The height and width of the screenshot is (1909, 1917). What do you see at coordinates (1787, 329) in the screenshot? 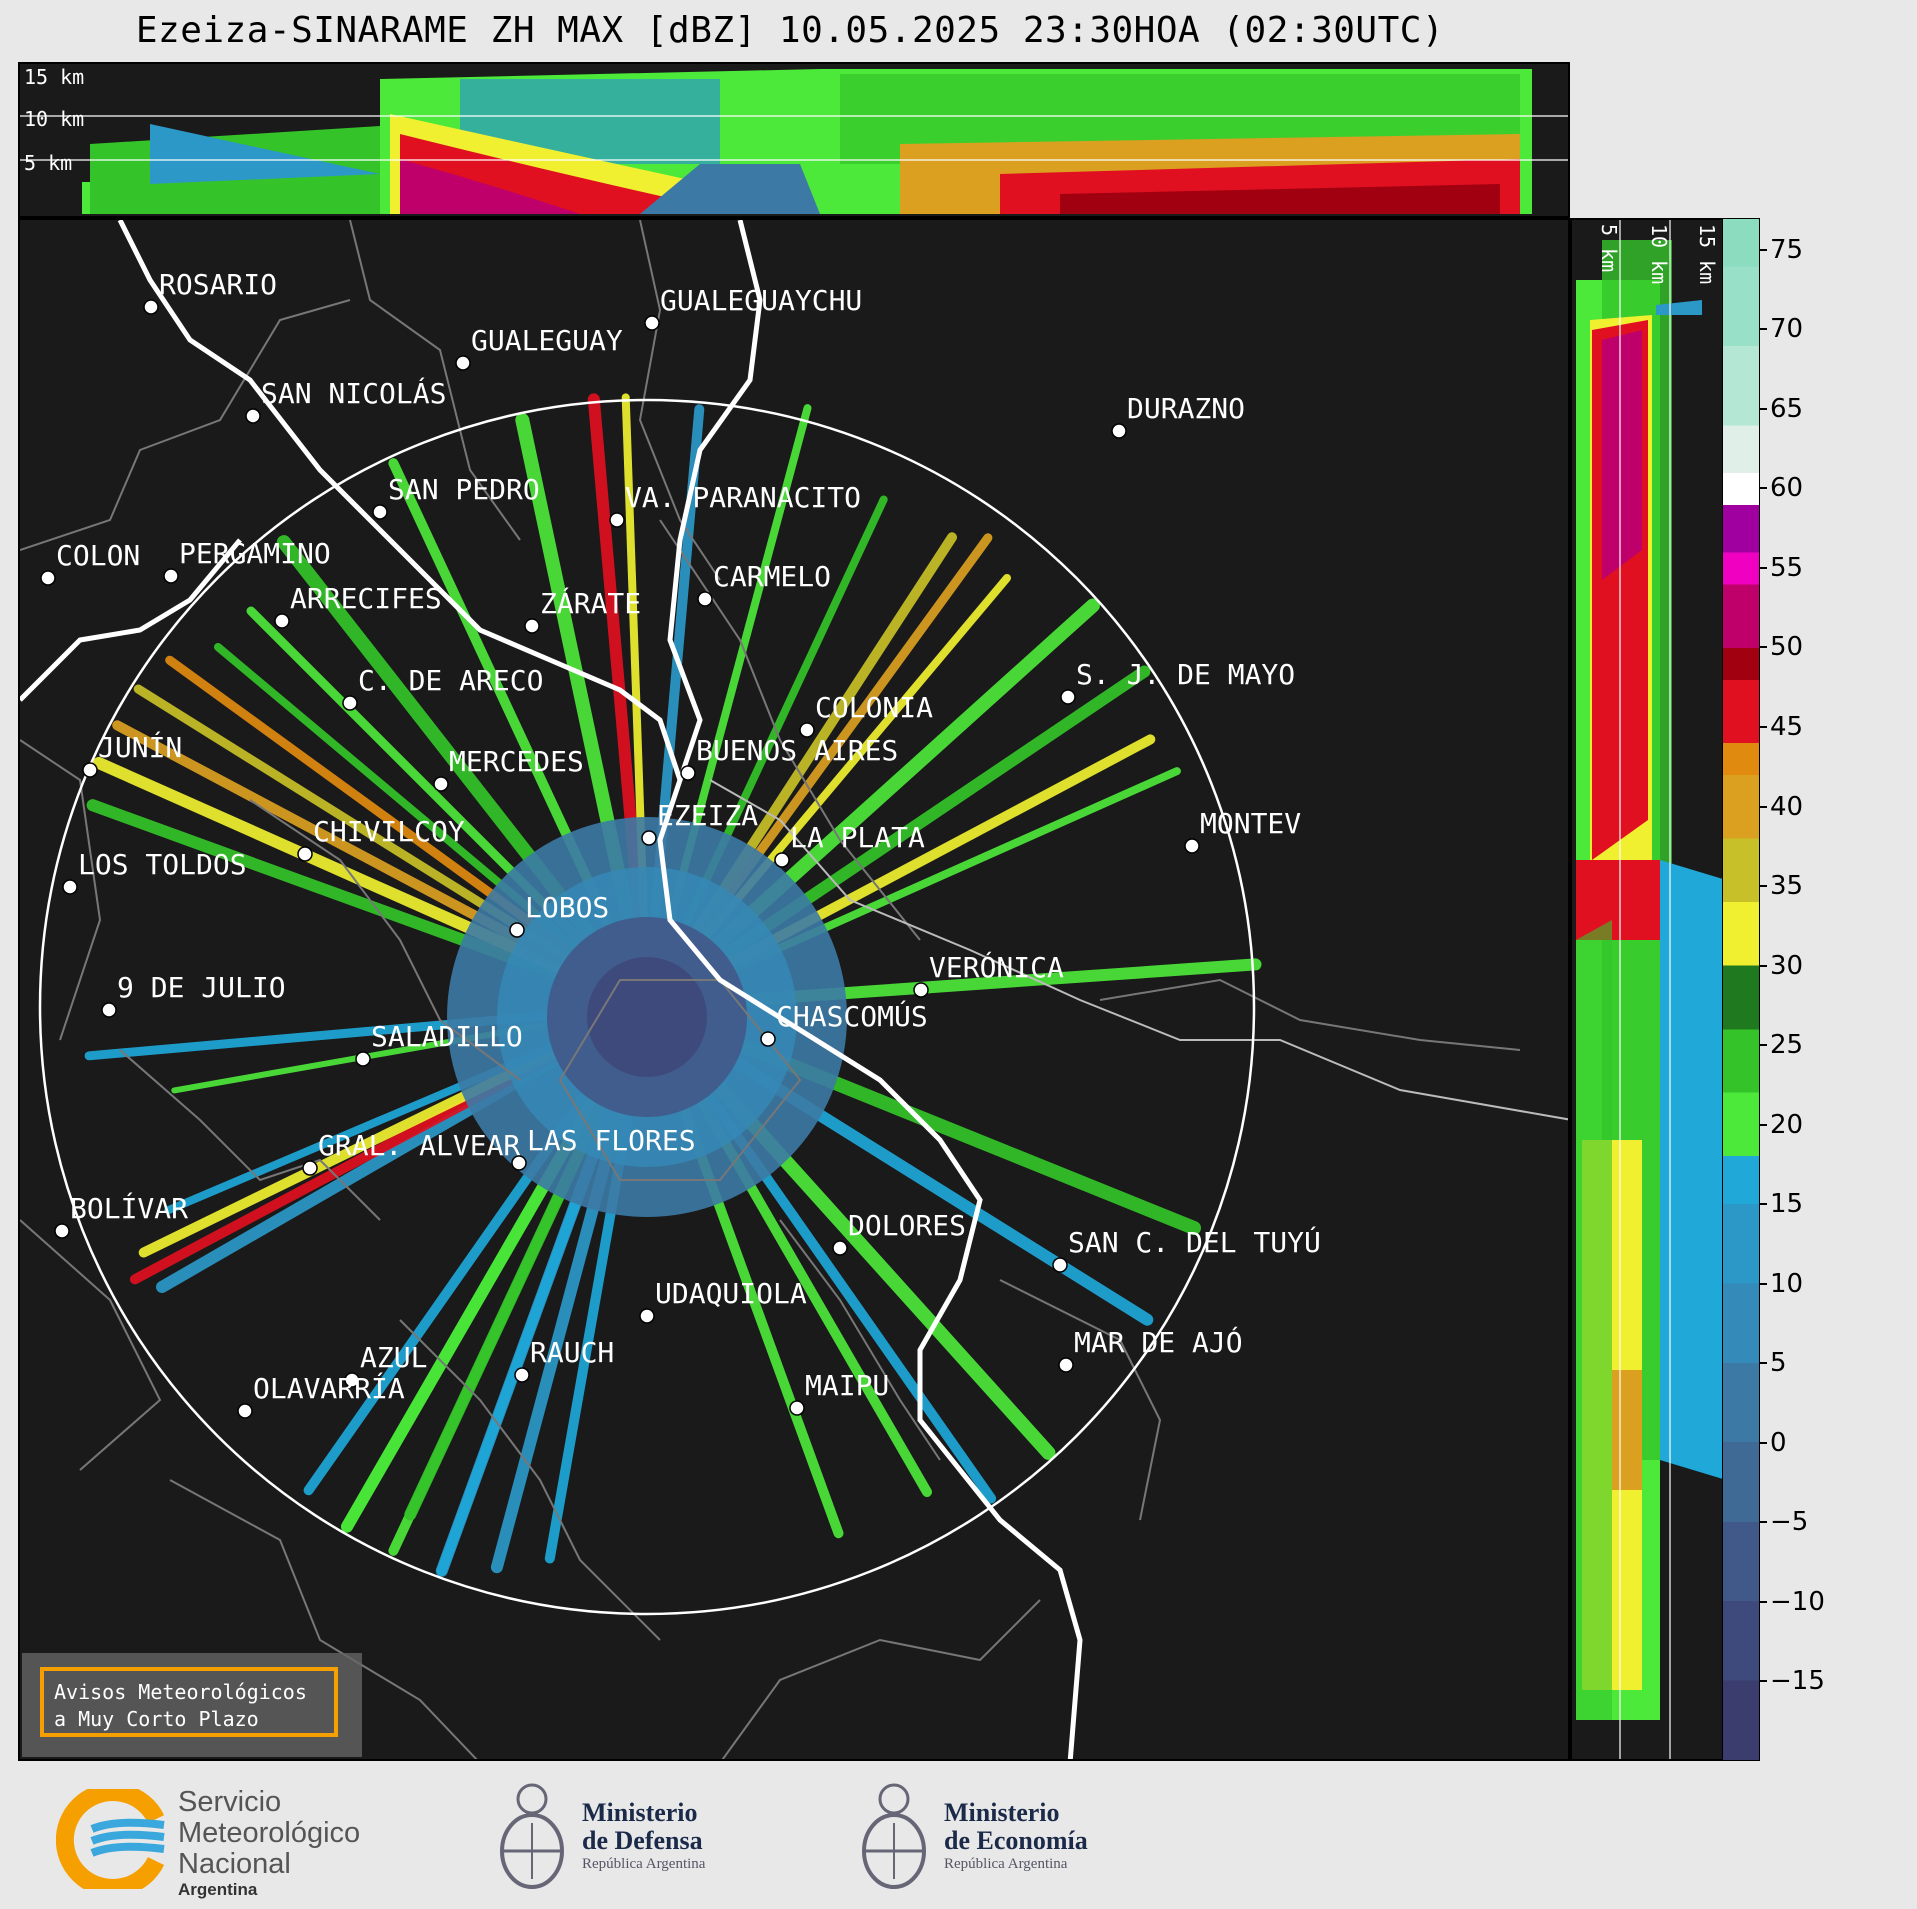
I see `colorbar-tick-label: 70` at bounding box center [1787, 329].